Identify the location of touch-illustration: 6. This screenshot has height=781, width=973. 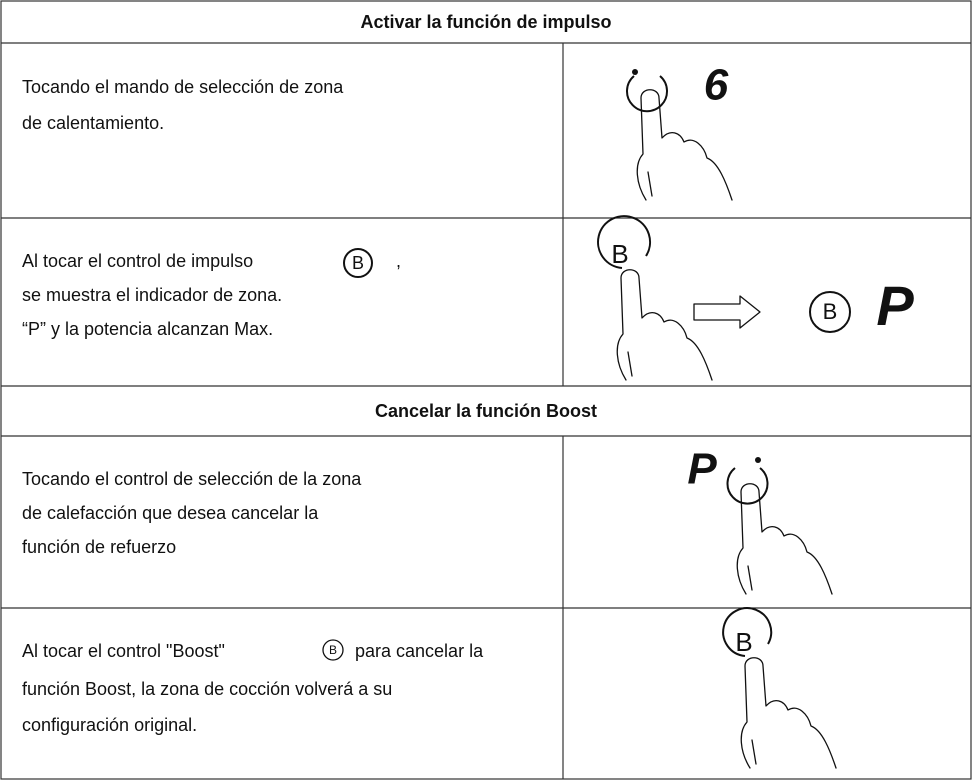
(679, 131).